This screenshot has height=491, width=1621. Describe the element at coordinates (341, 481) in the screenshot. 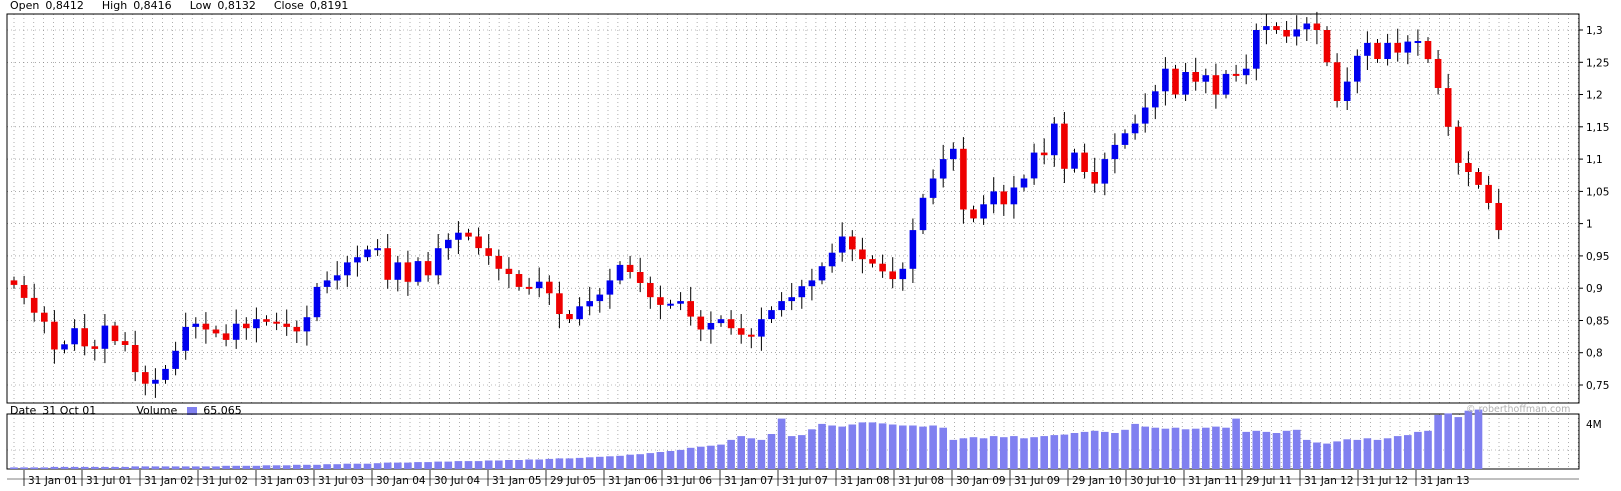

I see `x-tick-label: 31 Jul 03` at that location.